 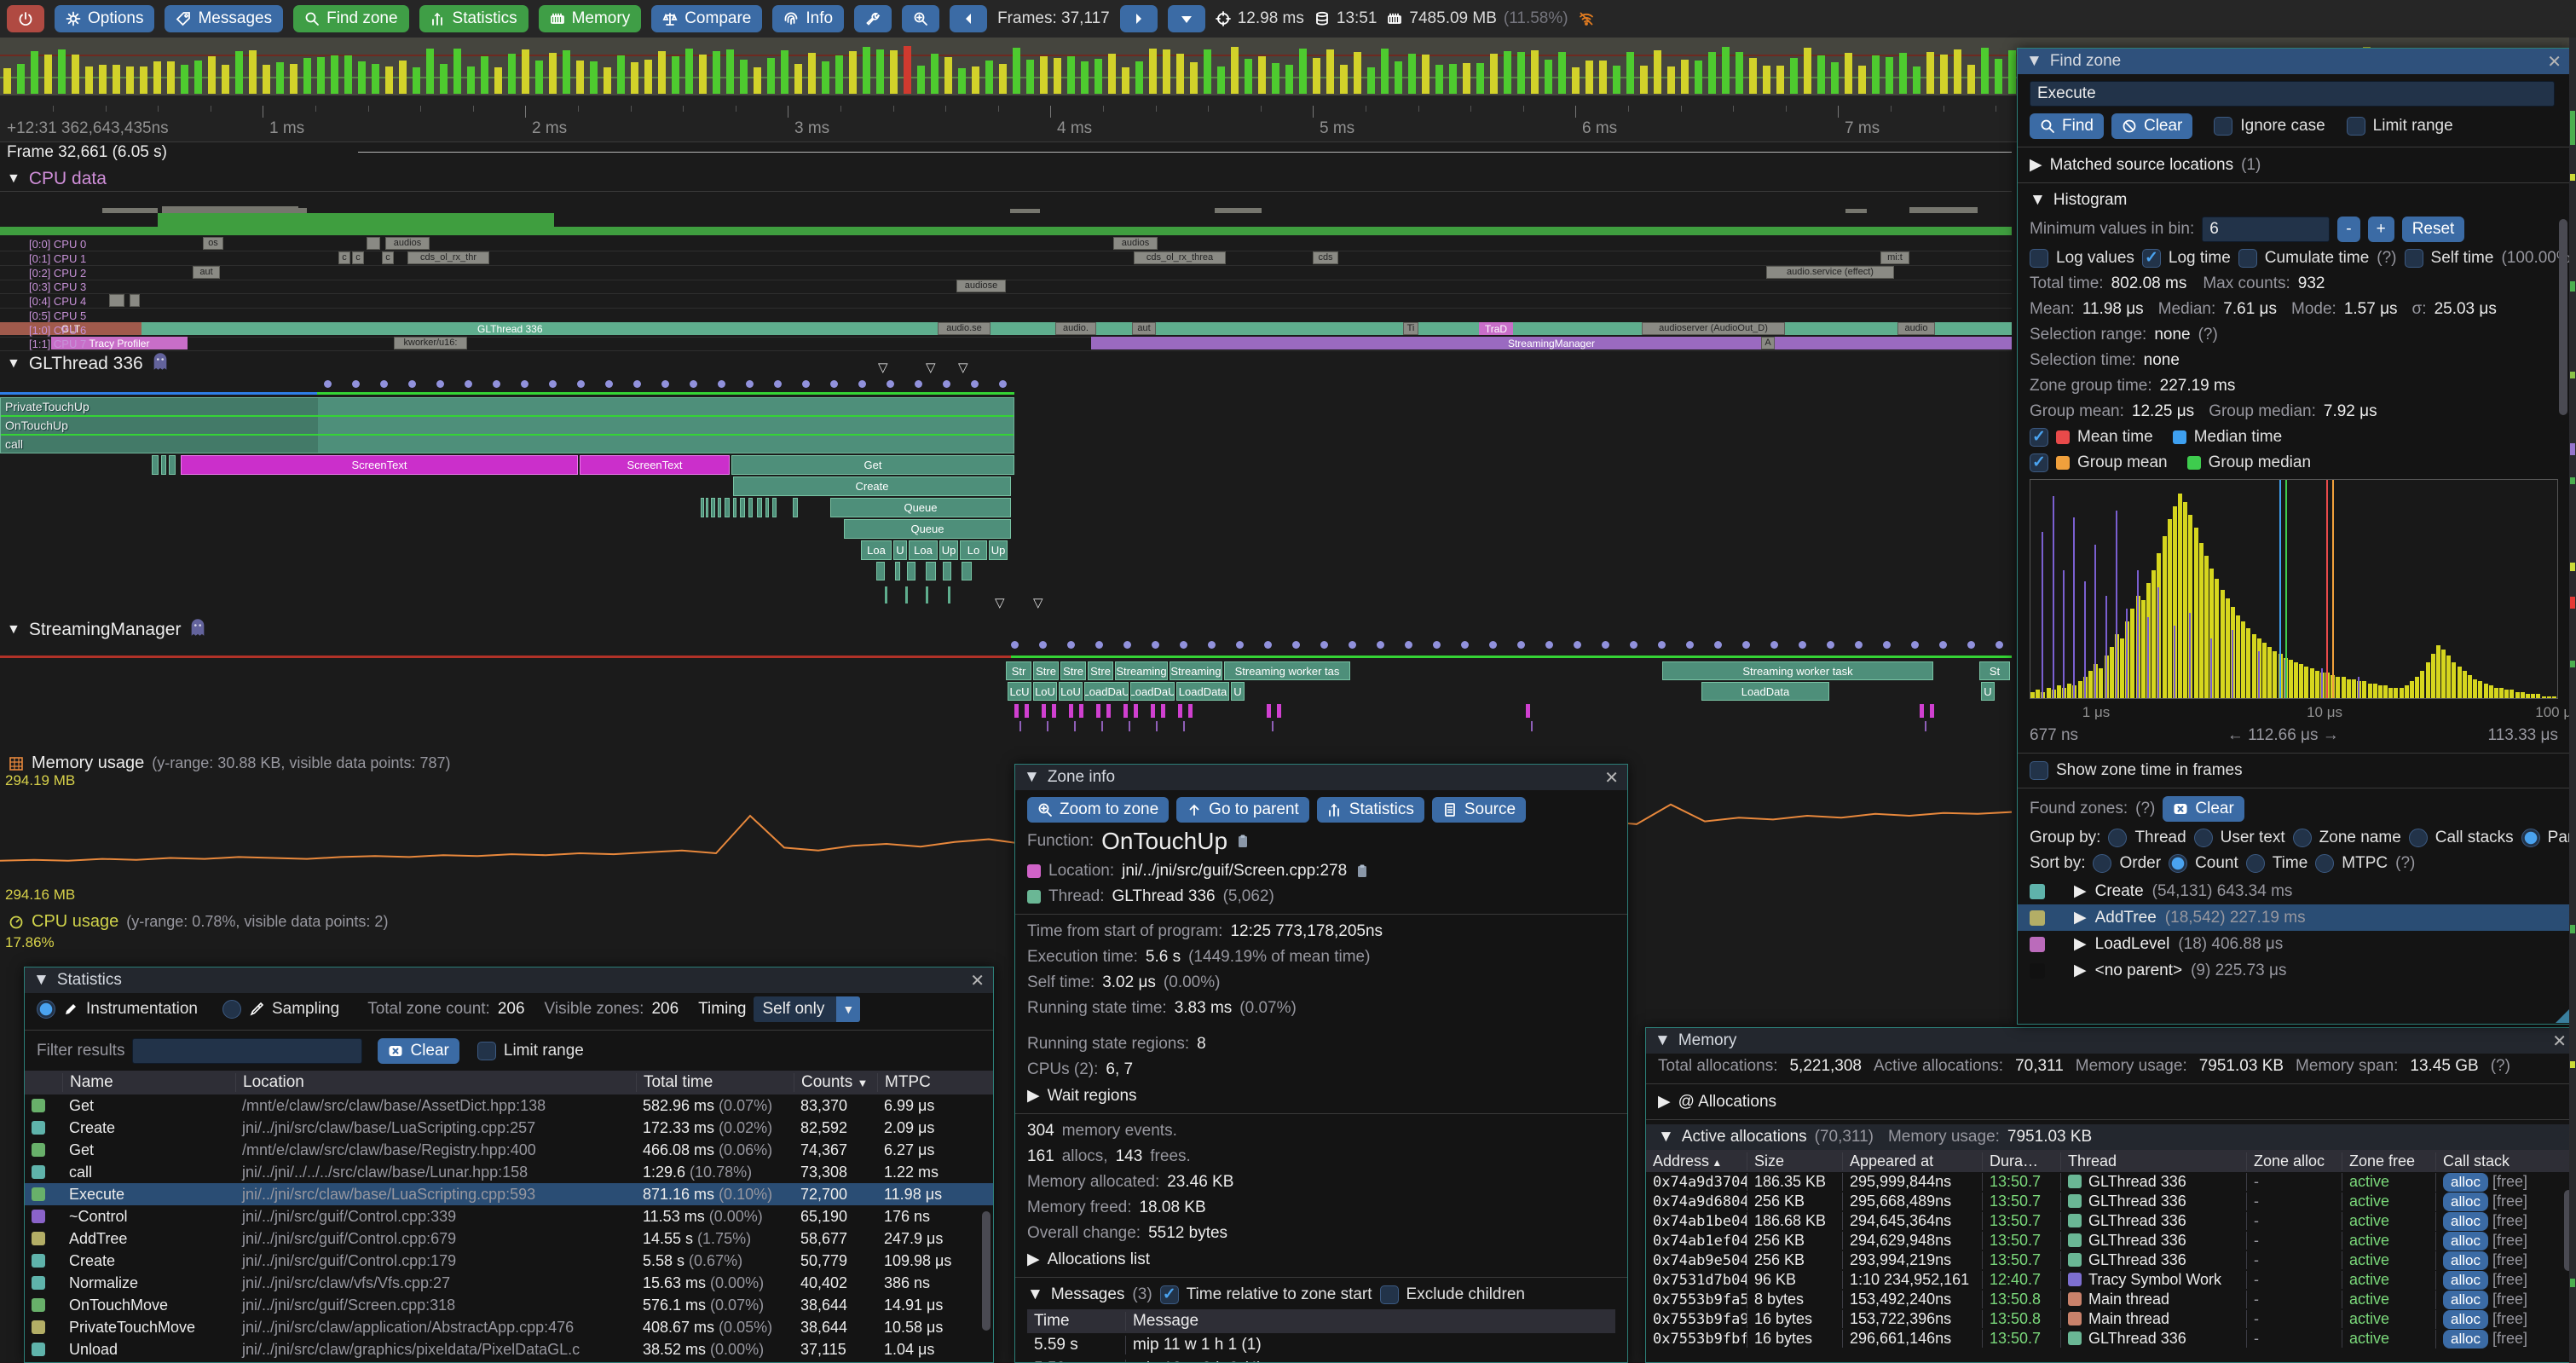 I want to click on tools-button, so click(x=873, y=18).